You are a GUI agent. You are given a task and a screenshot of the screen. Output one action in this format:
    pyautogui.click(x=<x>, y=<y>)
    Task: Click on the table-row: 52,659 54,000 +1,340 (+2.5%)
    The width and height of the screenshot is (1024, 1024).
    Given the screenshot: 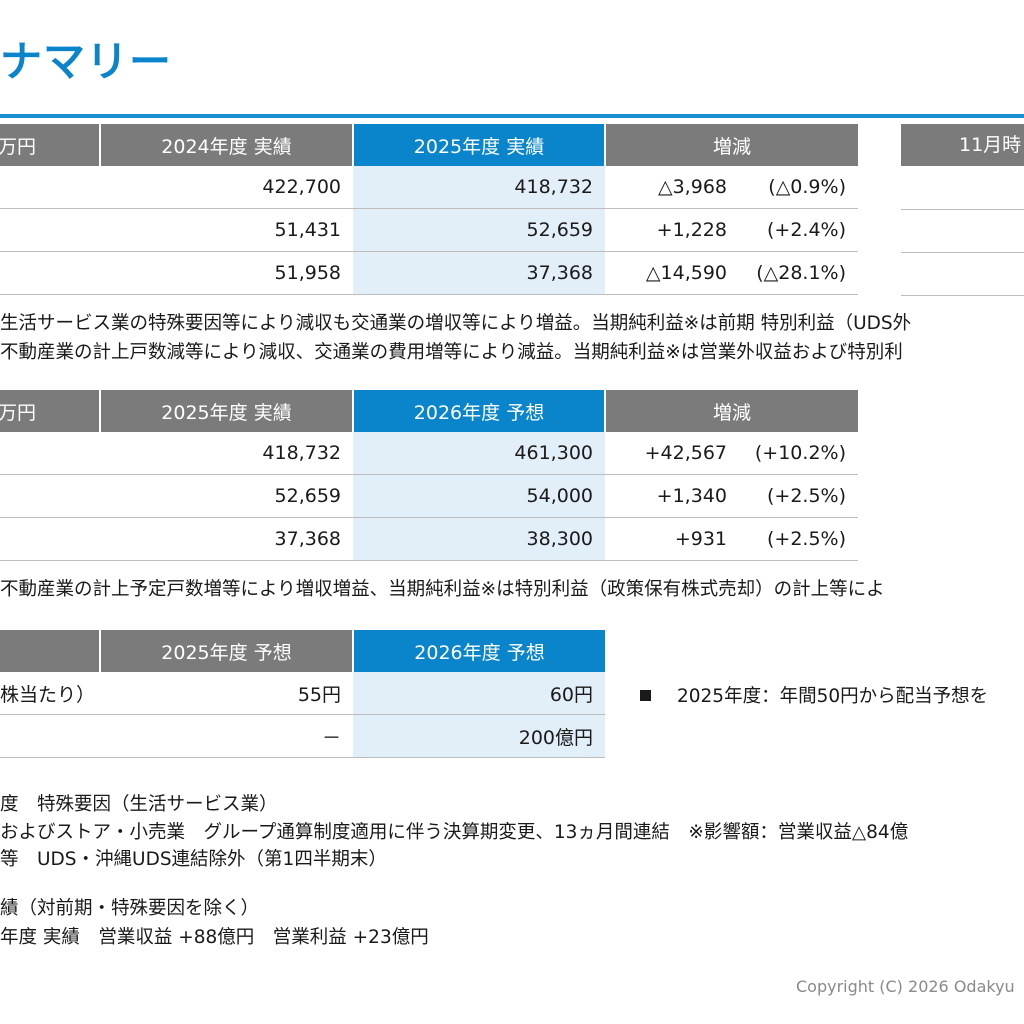 What is the action you would take?
    pyautogui.click(x=429, y=496)
    